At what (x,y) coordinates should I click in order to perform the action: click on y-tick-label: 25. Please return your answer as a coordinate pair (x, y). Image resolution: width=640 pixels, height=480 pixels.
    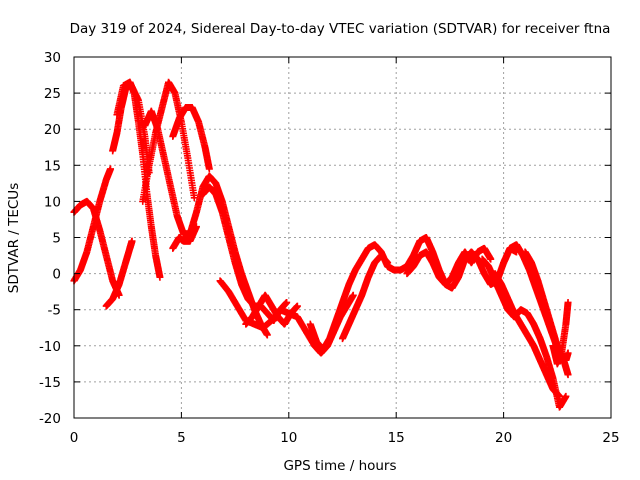
    Looking at the image, I should click on (52, 94).